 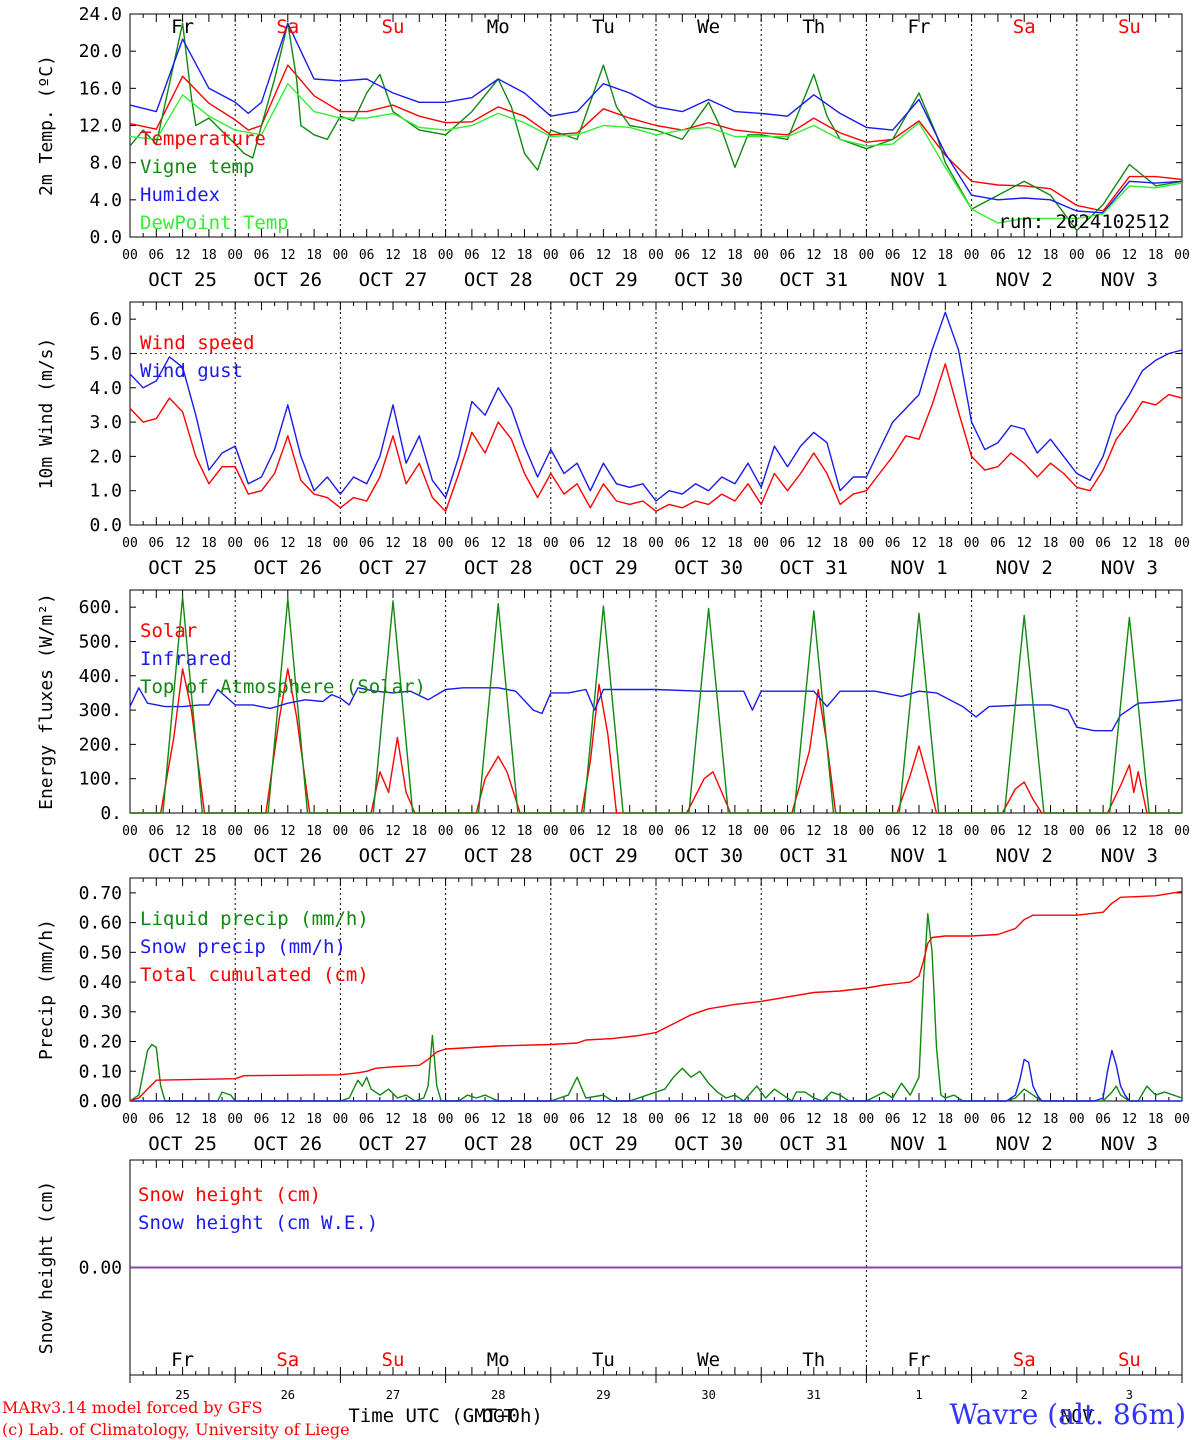 What do you see at coordinates (393, 568) in the screenshot?
I see `wind-date-label: OCT 27` at bounding box center [393, 568].